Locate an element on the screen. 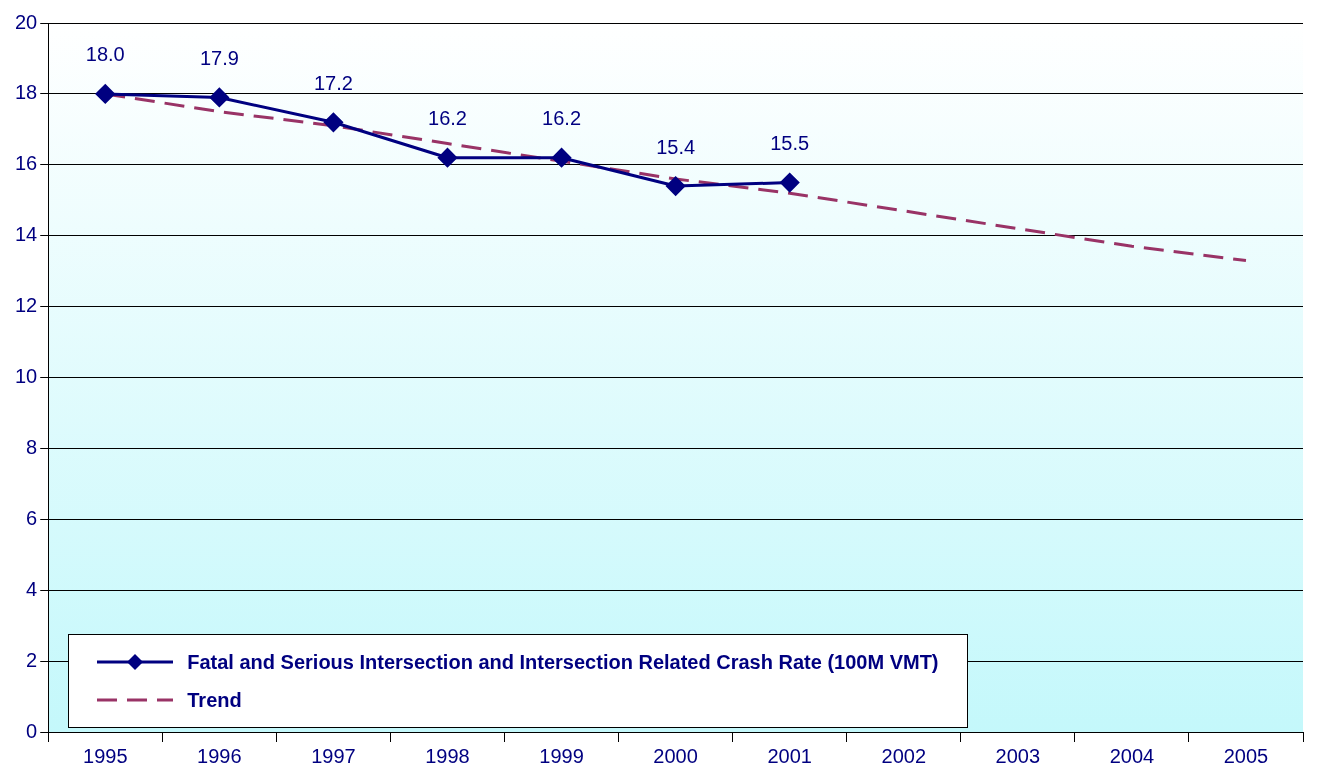  data-label: 17.9 is located at coordinates (219, 57).